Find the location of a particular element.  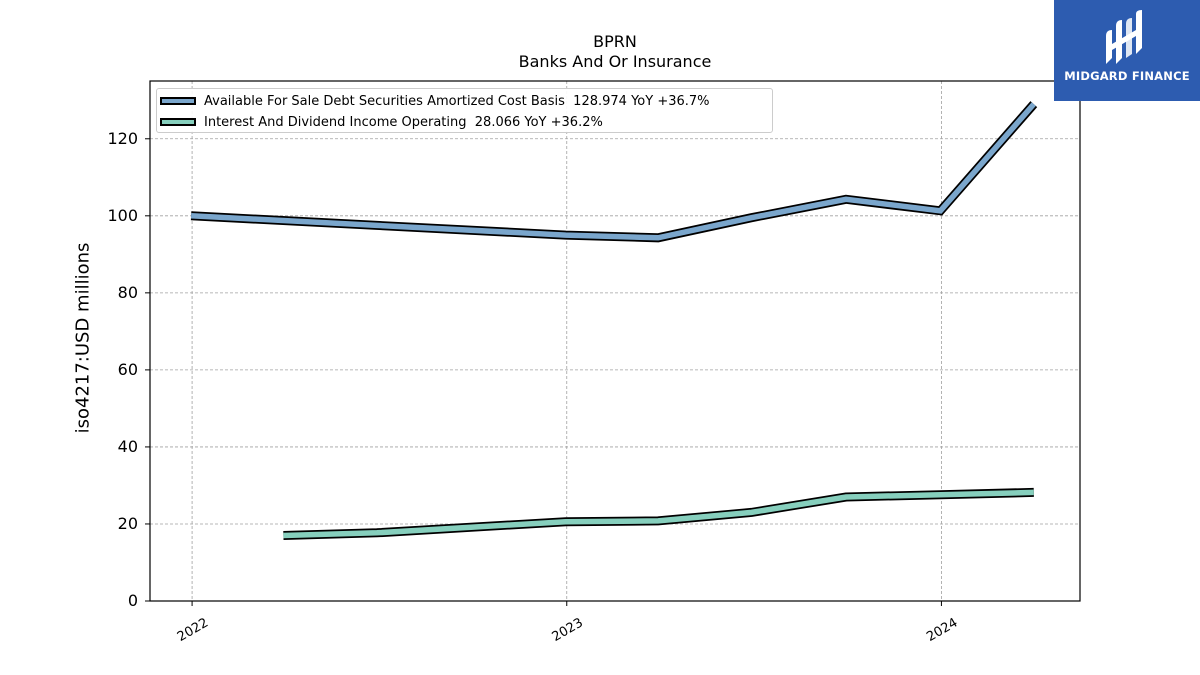

x-axis: 2022 2023 2024 is located at coordinates (567, 623).